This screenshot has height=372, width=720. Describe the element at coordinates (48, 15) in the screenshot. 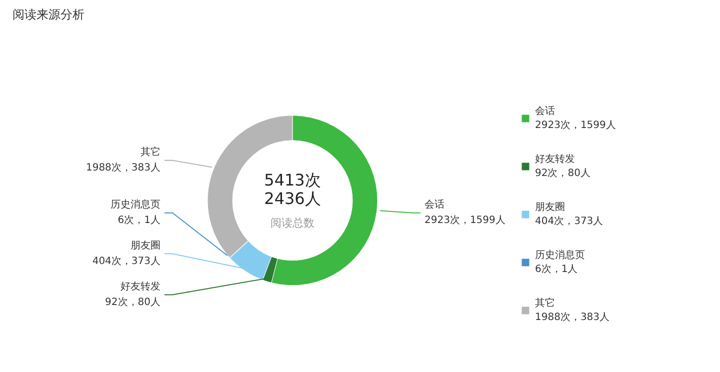

I see `chart-title: 阅读来源分析` at that location.